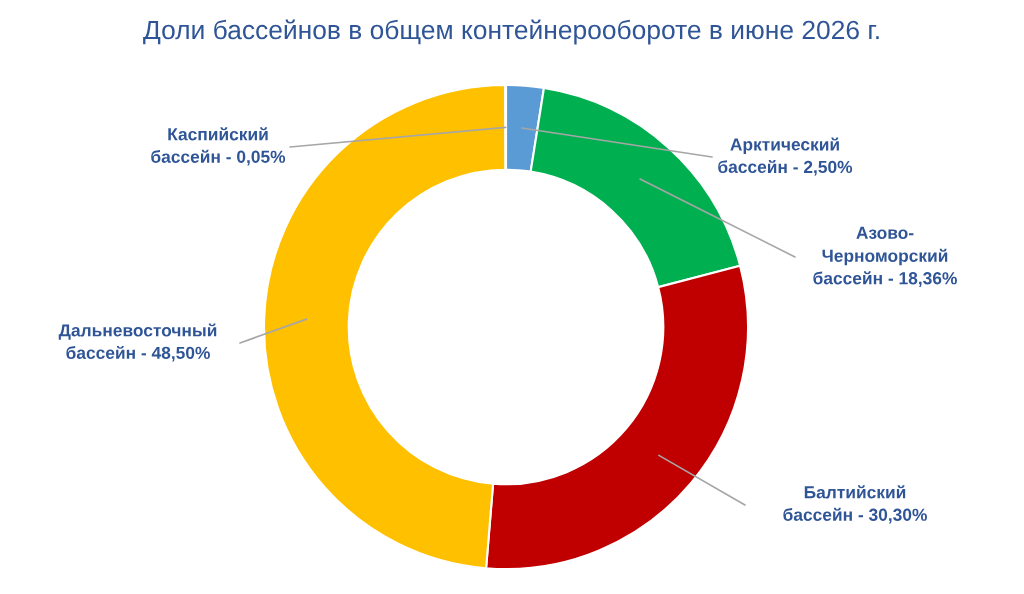 The image size is (1024, 594). What do you see at coordinates (785, 156) in the screenshot?
I see `slice-label: Арктический бассейн - 2,50%` at bounding box center [785, 156].